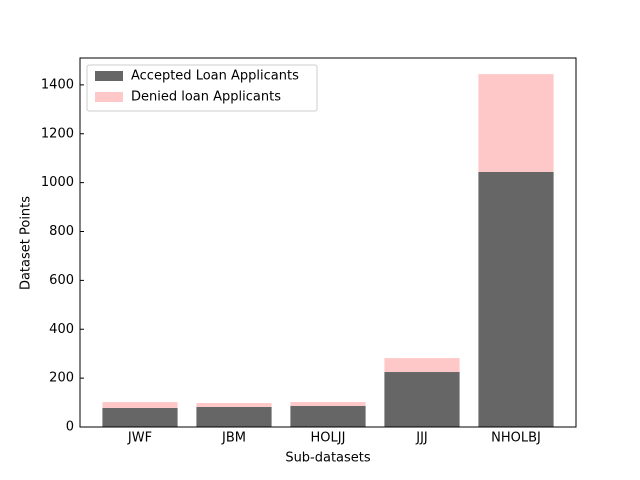 This screenshot has height=480, width=640. What do you see at coordinates (61, 280) in the screenshot?
I see `y-tick-label: 600` at bounding box center [61, 280].